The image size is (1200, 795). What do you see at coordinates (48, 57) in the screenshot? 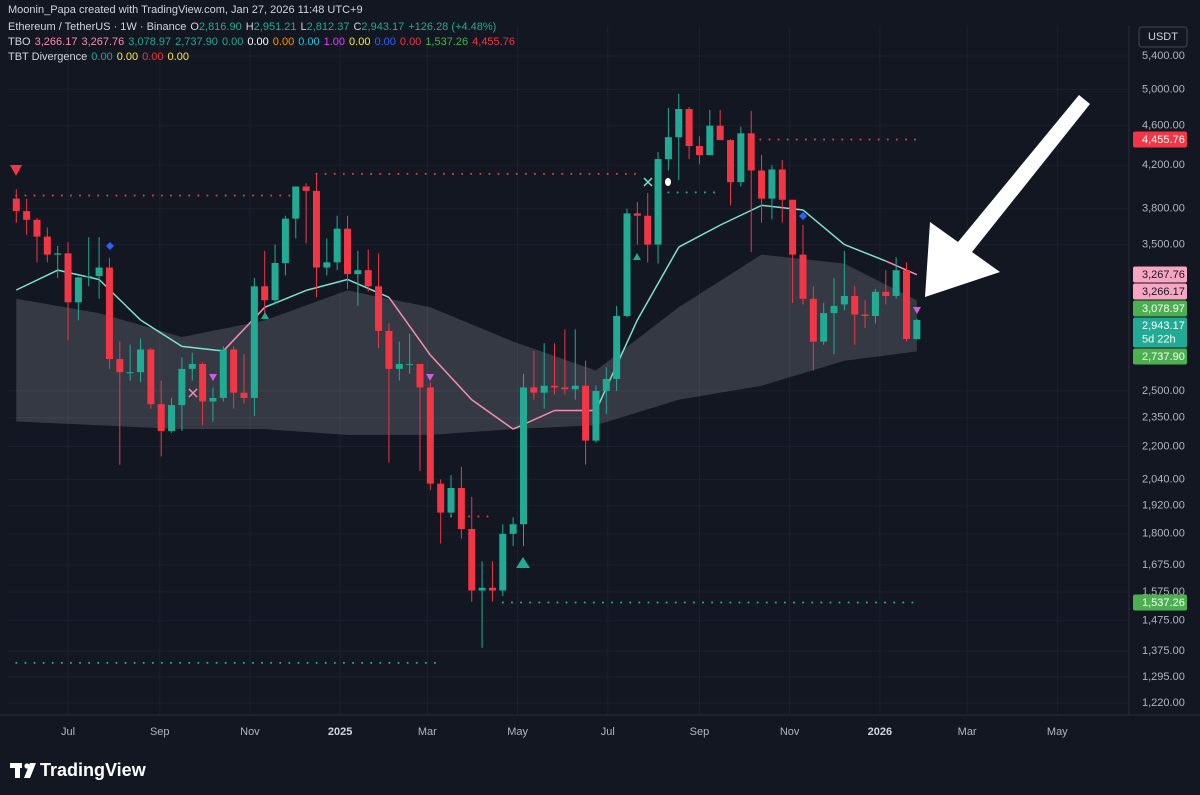
I see `indicator-name: TBT Divergence` at bounding box center [48, 57].